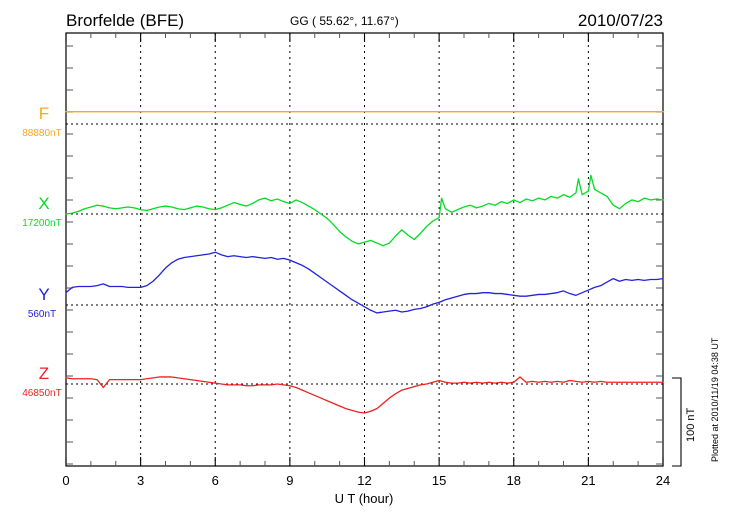  I want to click on xtick-label-12: 12, so click(364, 480).